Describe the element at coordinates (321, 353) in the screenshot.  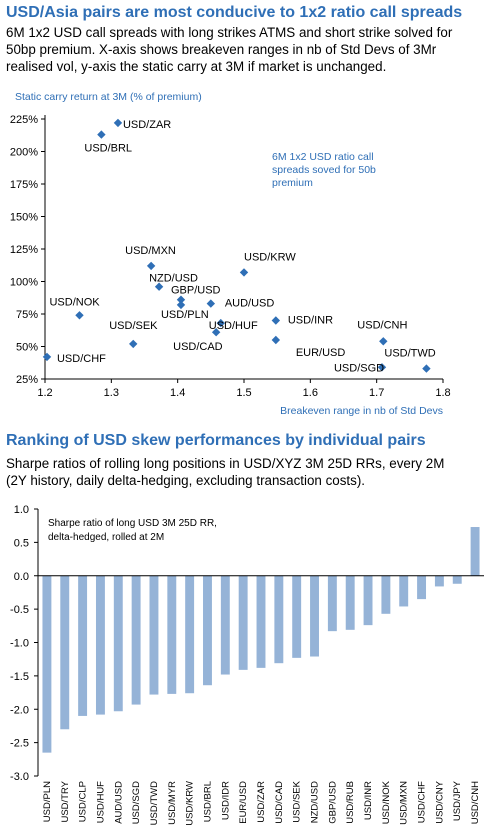
I see `point-label: EUR/USD` at that location.